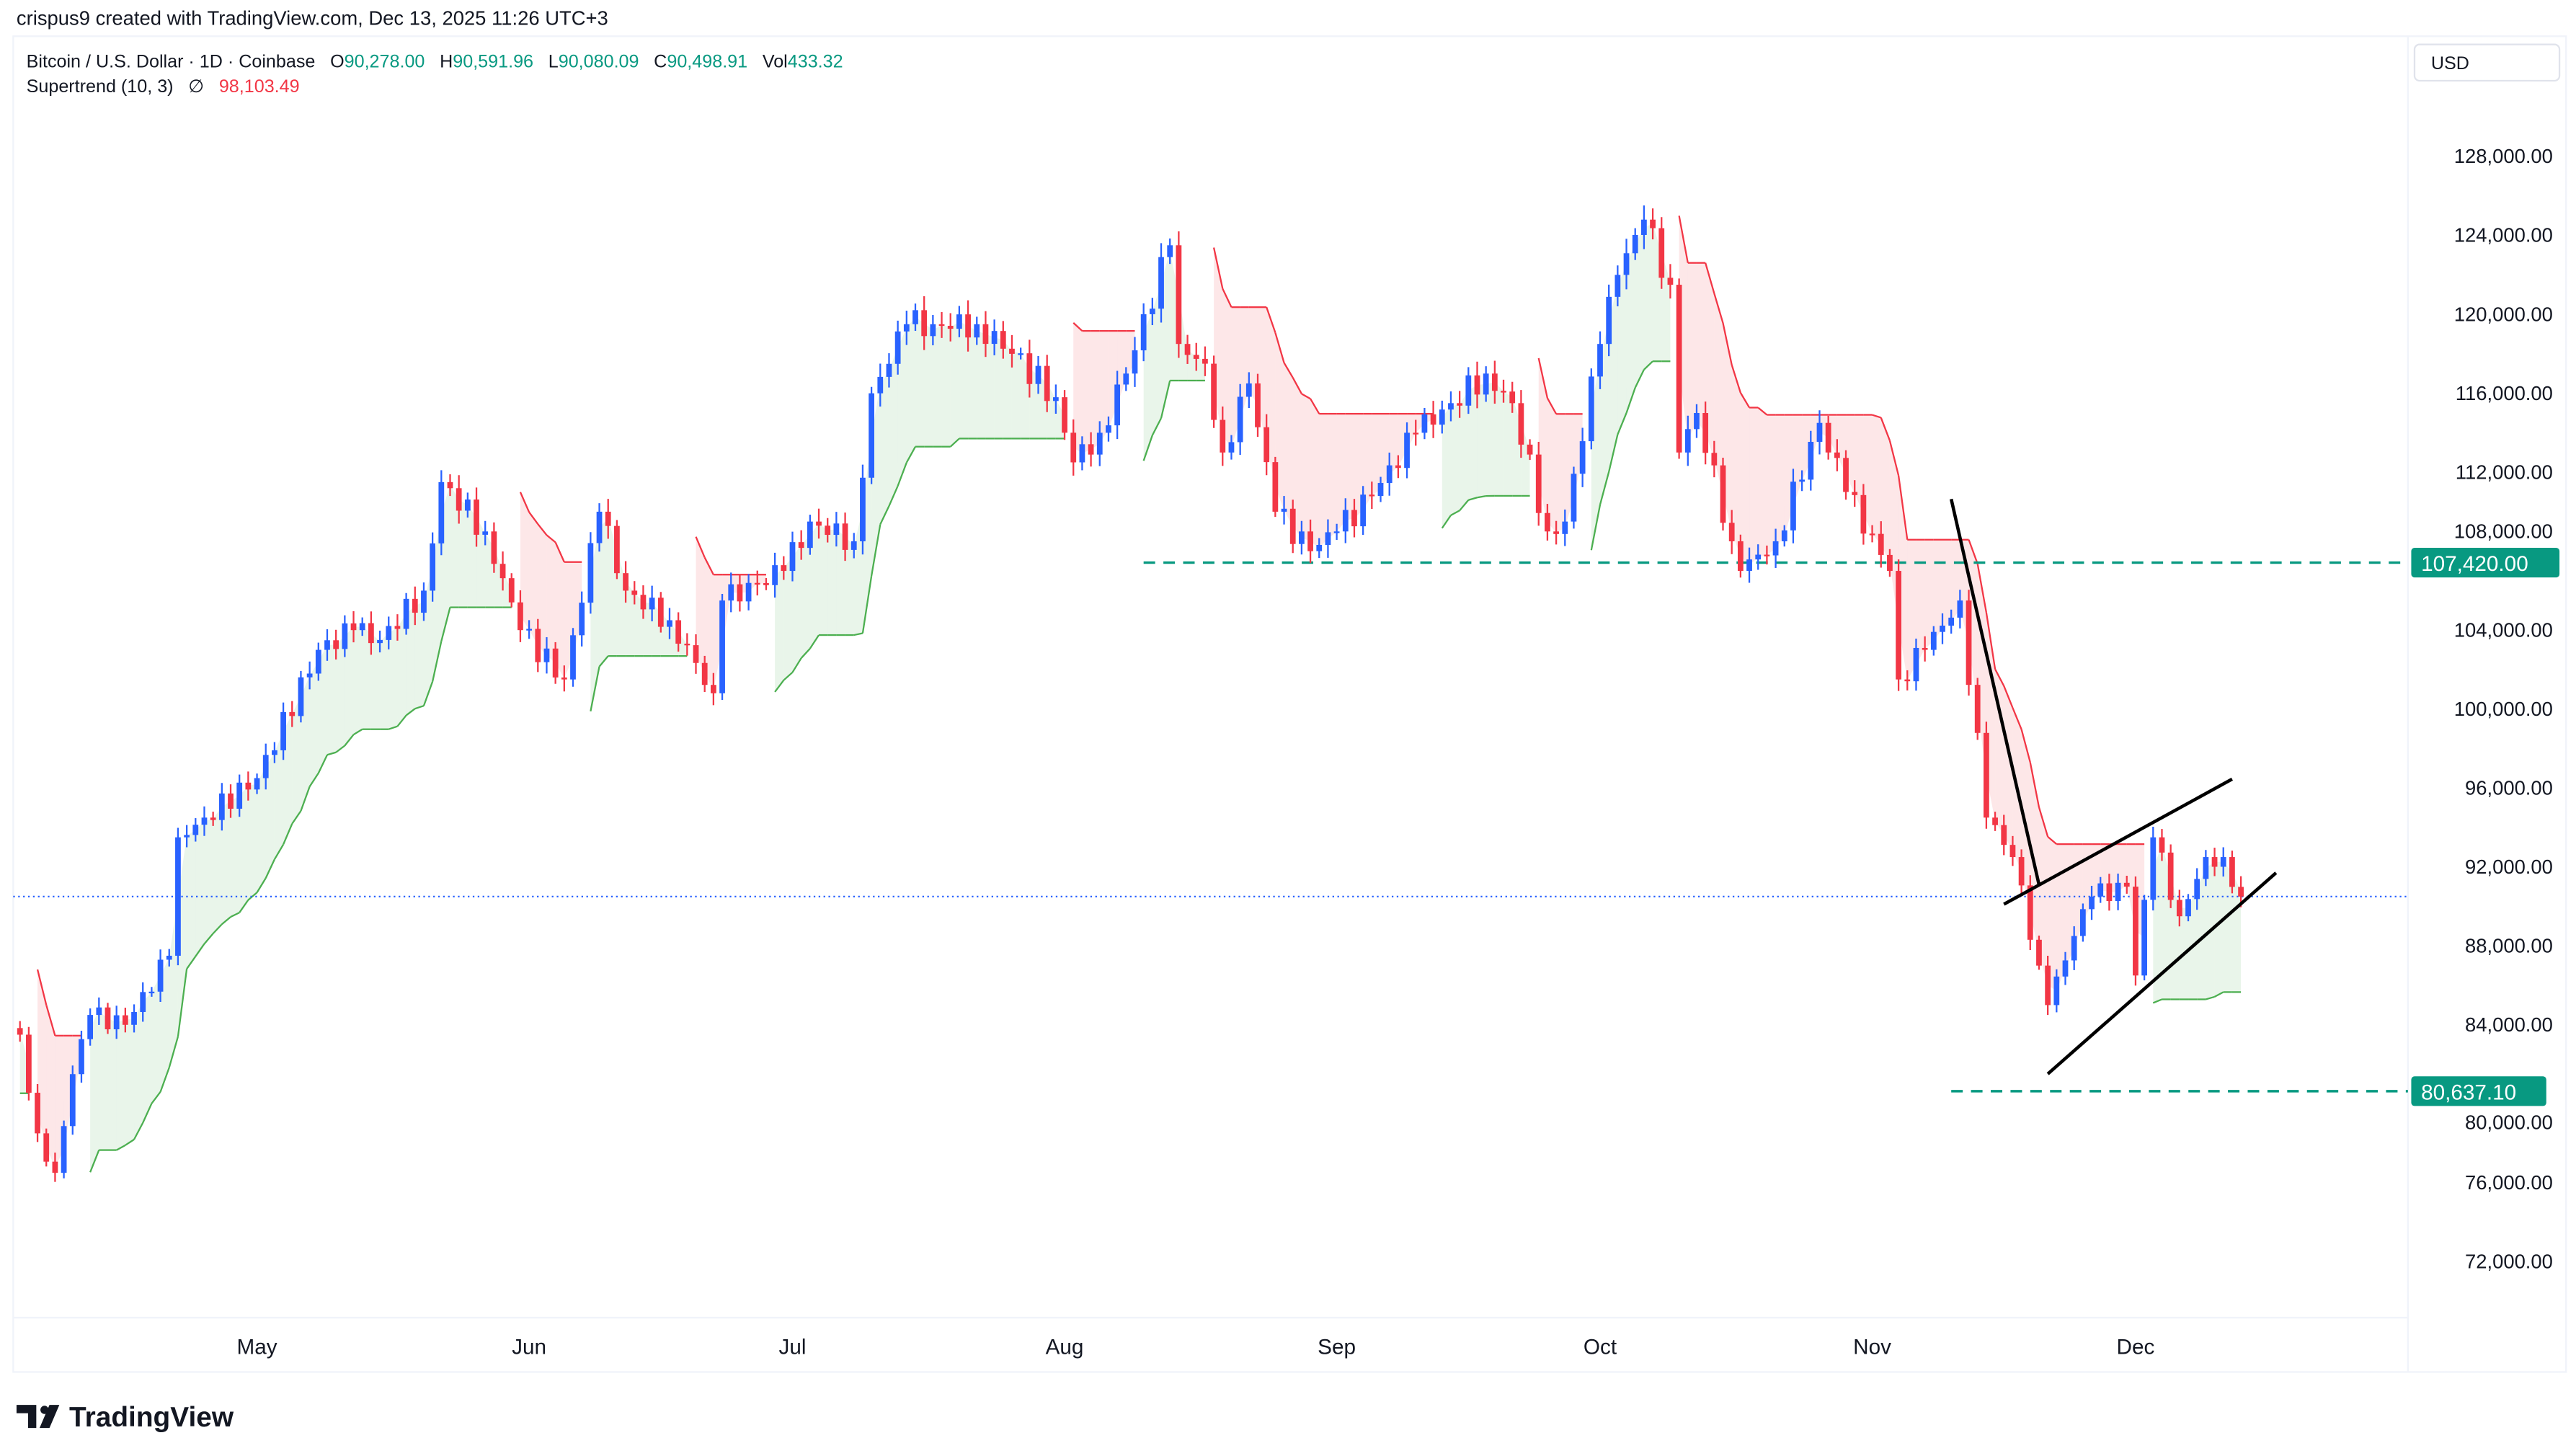 The image size is (2576, 1456). What do you see at coordinates (2468, 1092) in the screenshot?
I see `level-price-label: 80,637.10` at bounding box center [2468, 1092].